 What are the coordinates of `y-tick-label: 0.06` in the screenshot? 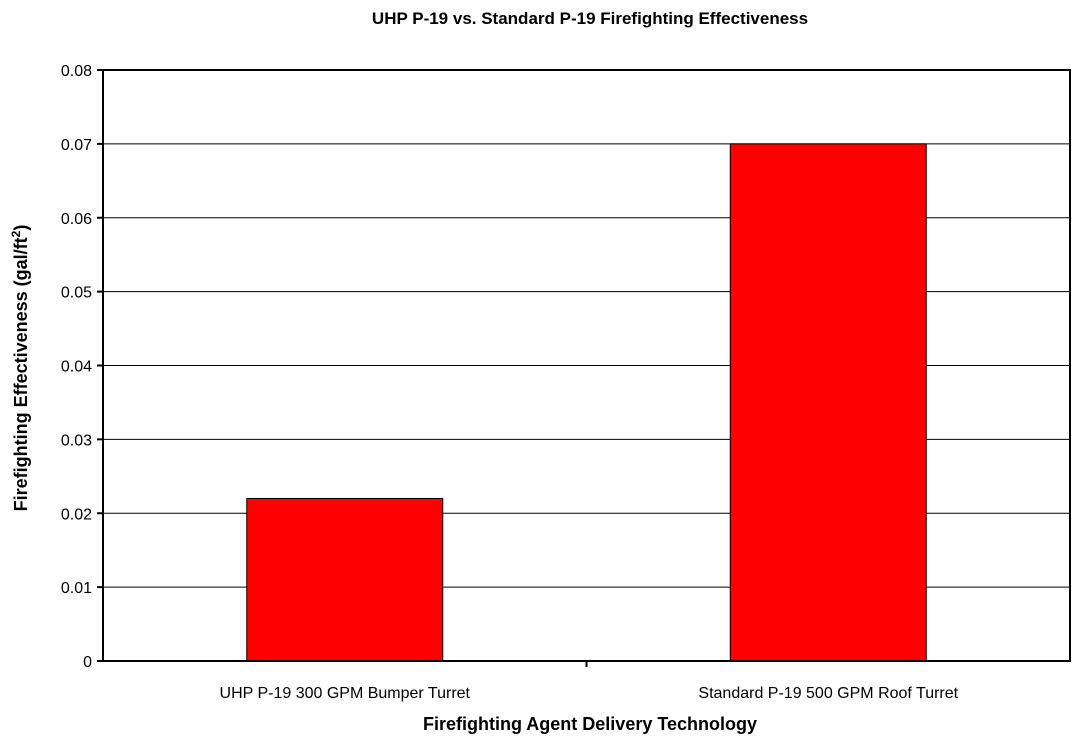 It's located at (76, 219).